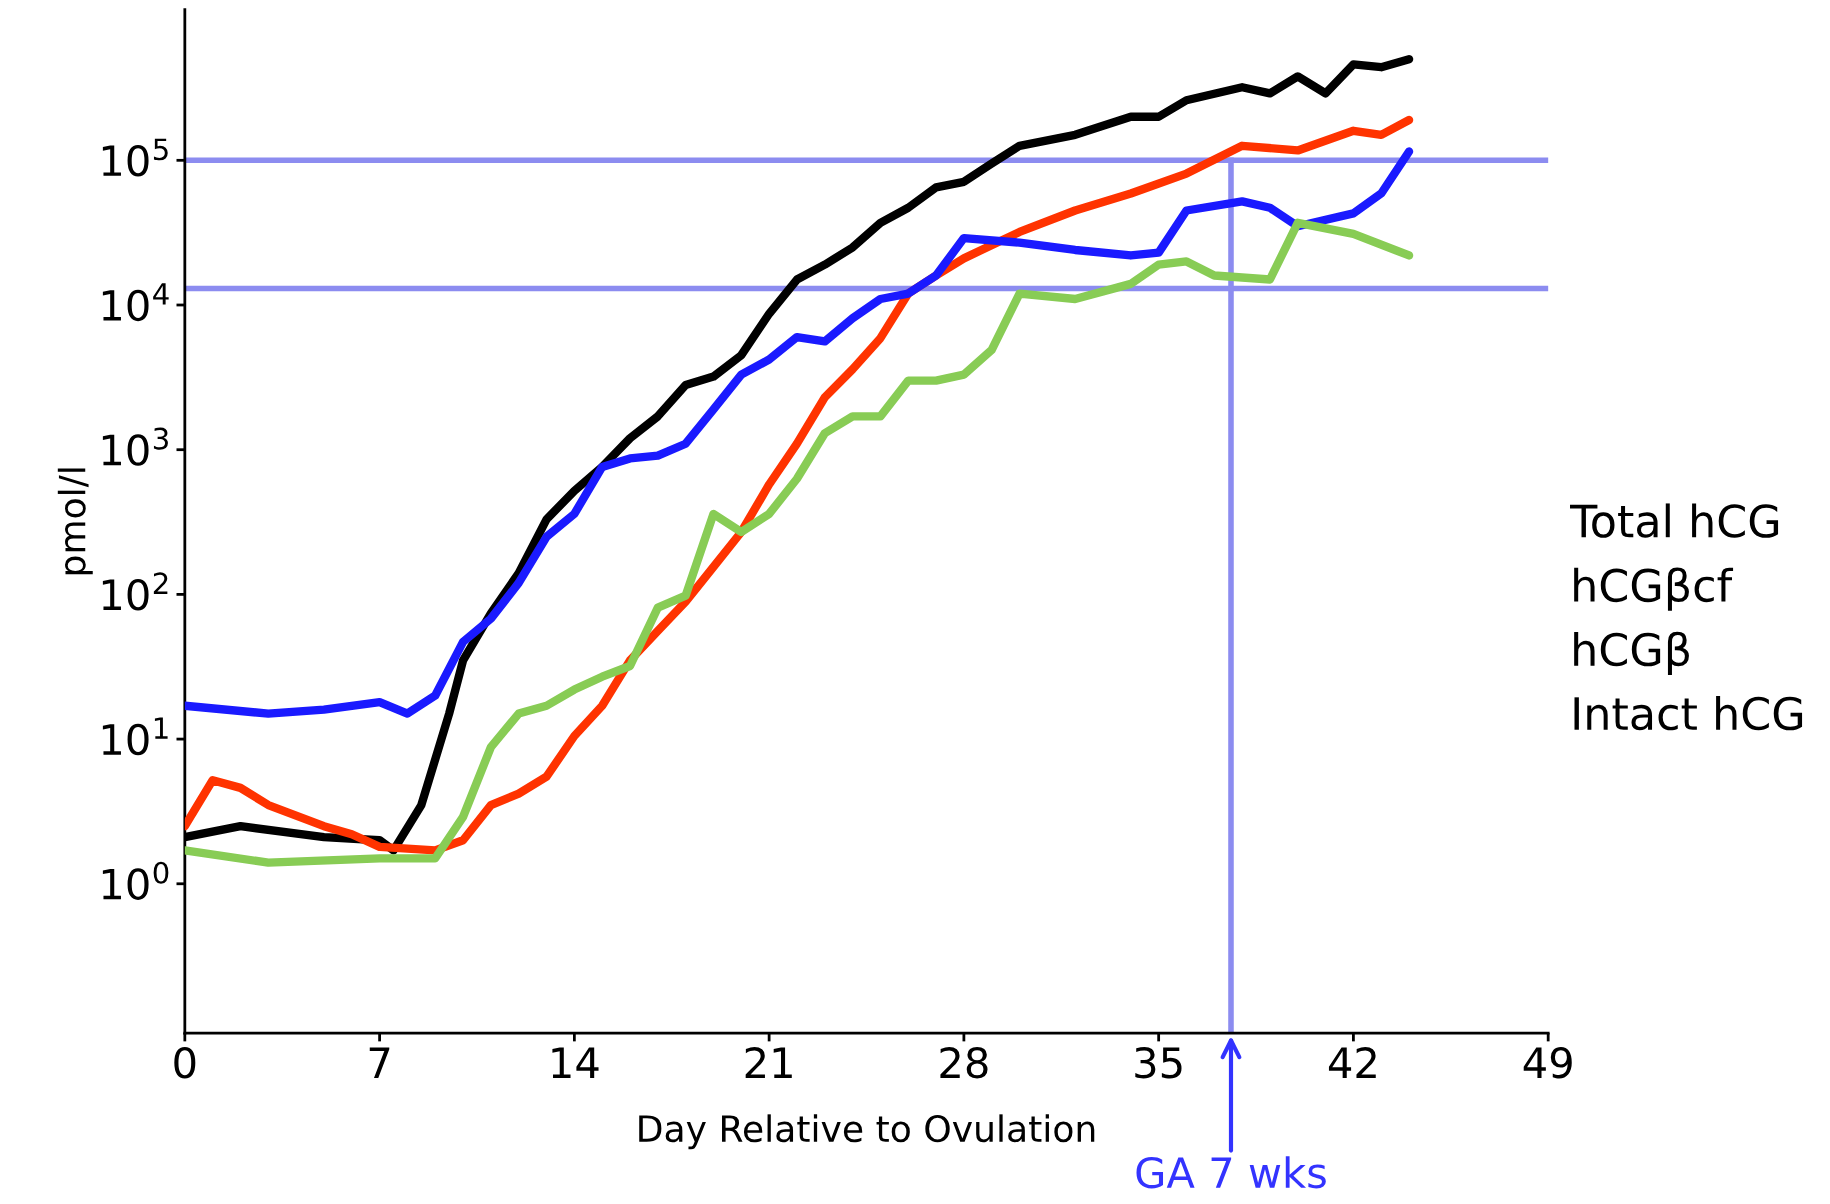 The image size is (1830, 1204). I want to click on text: Total hCG, so click(1674, 520).